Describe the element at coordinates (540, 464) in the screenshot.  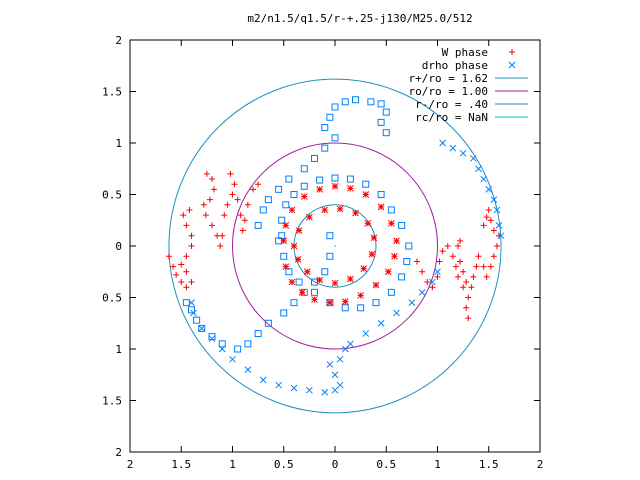
I see `x-tick-label: 2` at that location.